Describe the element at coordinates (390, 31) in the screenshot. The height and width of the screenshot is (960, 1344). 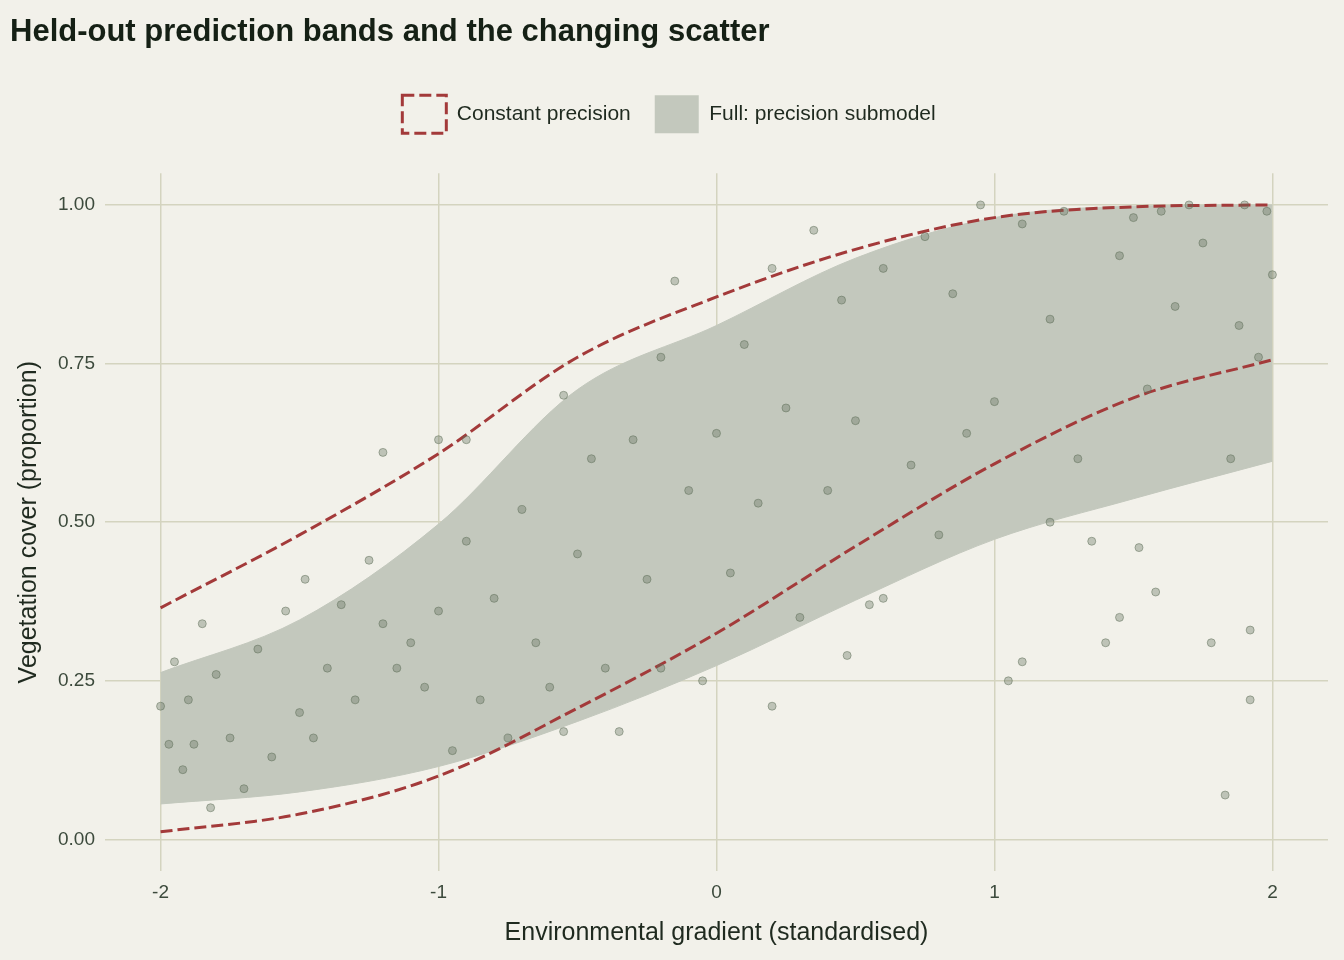
I see `chart-title: Held-out prediction bands and the changing scatter` at that location.